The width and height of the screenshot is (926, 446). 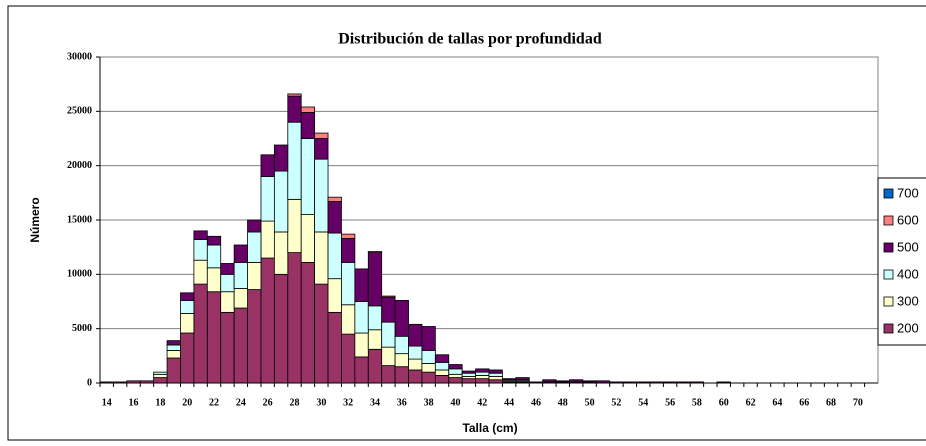 I want to click on y-tick-label: 10000, so click(x=79, y=274).